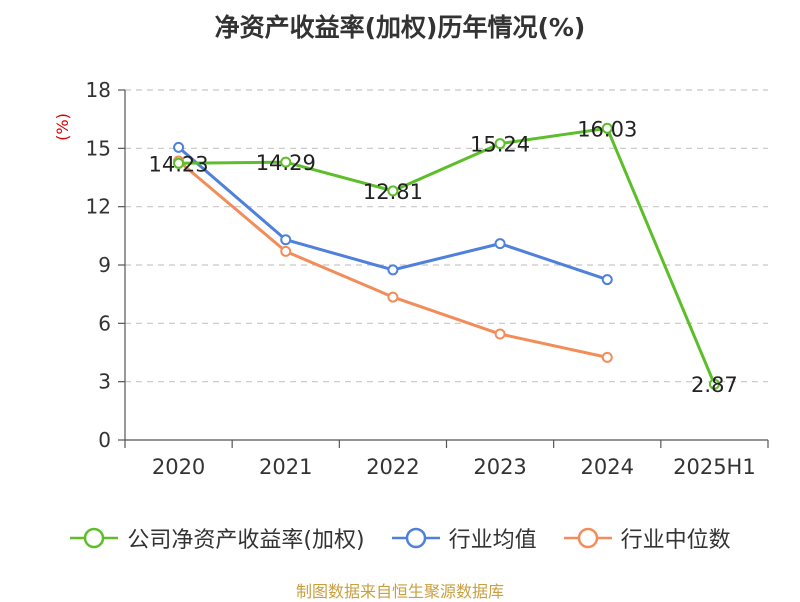 The width and height of the screenshot is (800, 602). I want to click on y-tick-label: 18, so click(98, 90).